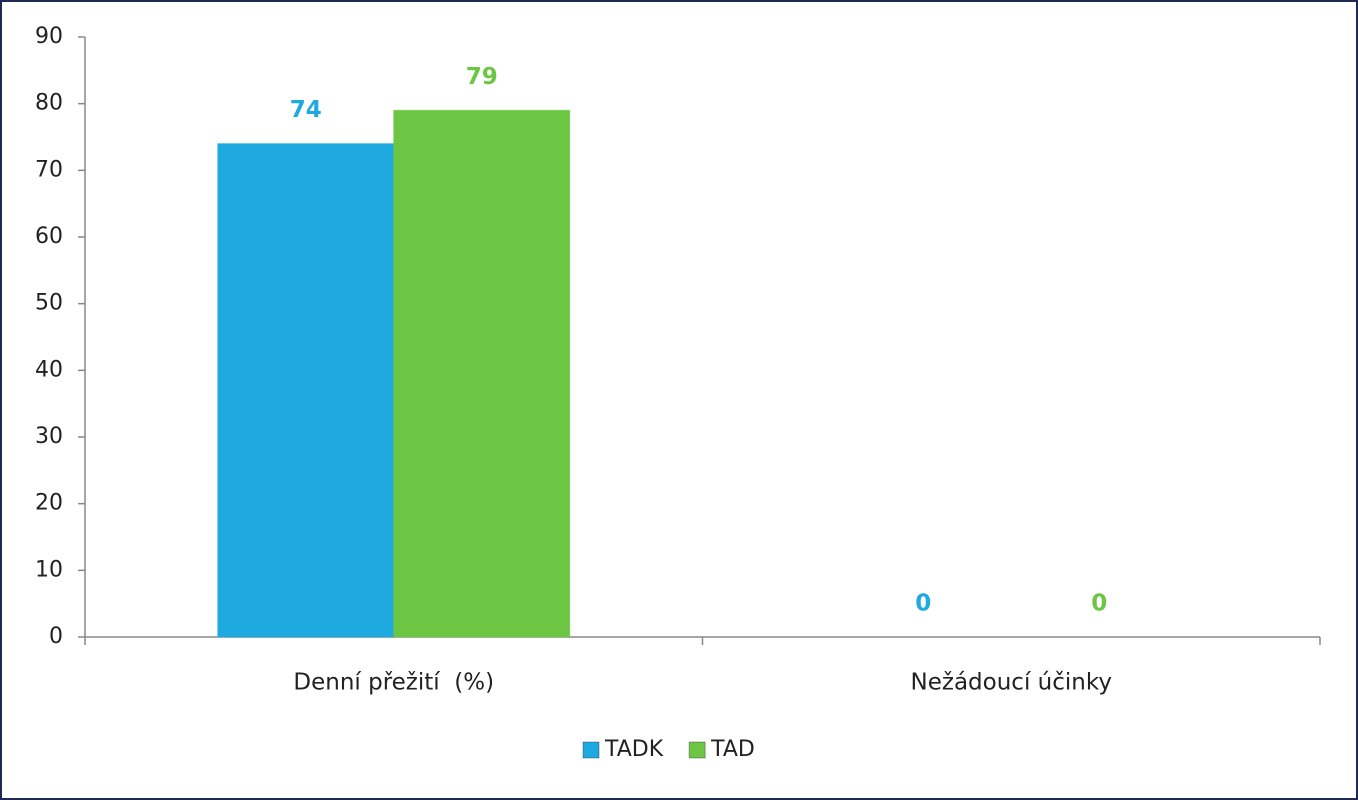 The image size is (1358, 800). I want to click on x-tick-label: Denní přežití (%), so click(393, 683).